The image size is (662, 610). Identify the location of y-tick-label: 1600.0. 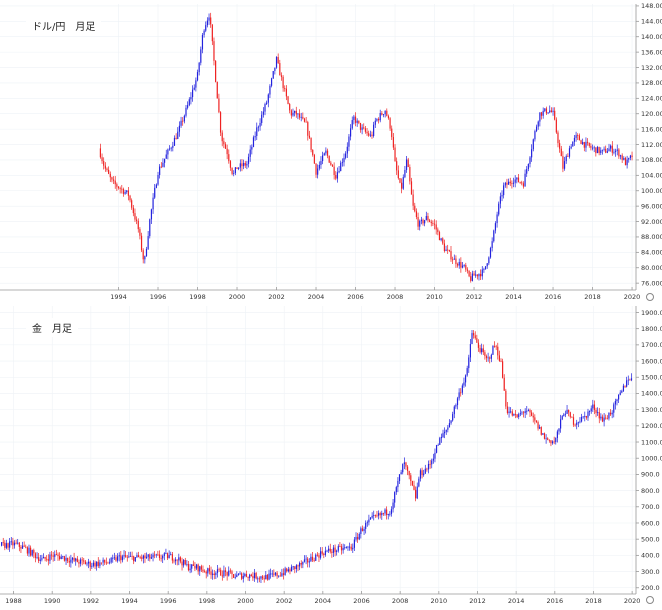
(651, 361).